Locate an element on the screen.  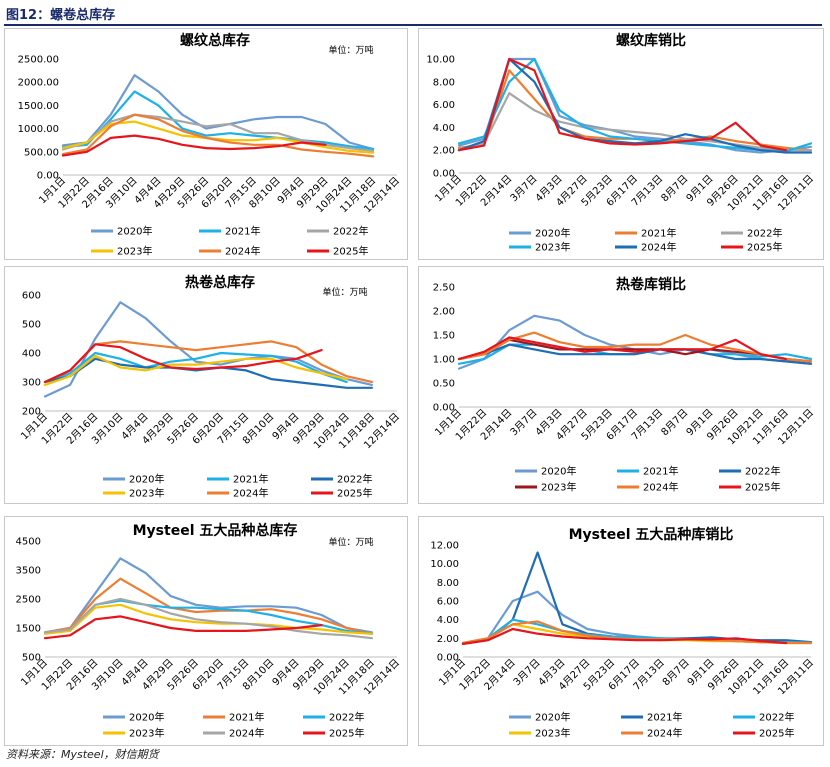
chart-title: 热卷库销比 is located at coordinates (651, 284).